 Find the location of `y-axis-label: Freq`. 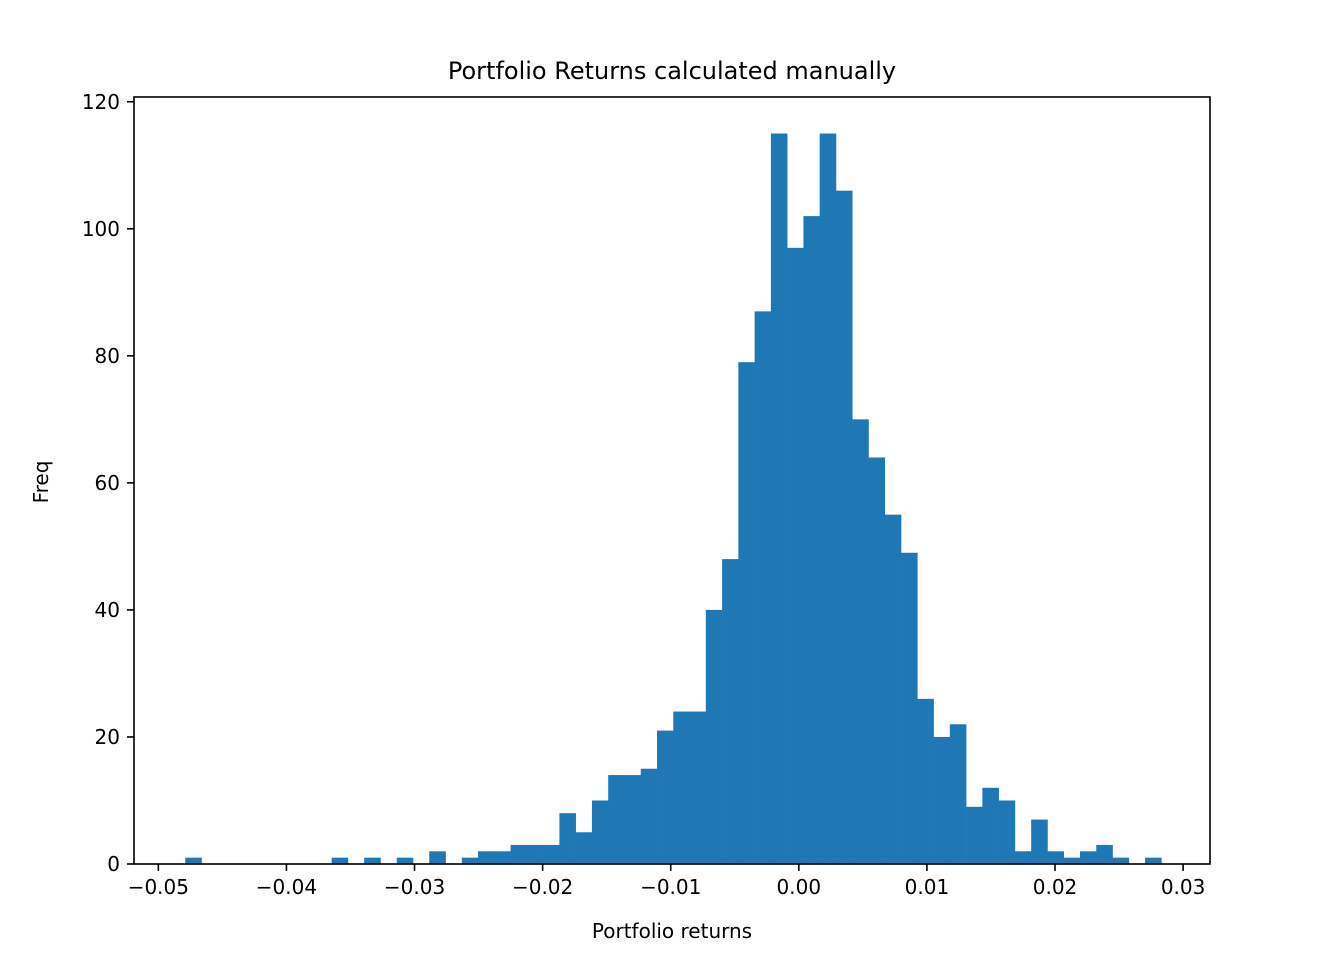

y-axis-label: Freq is located at coordinates (41, 482).